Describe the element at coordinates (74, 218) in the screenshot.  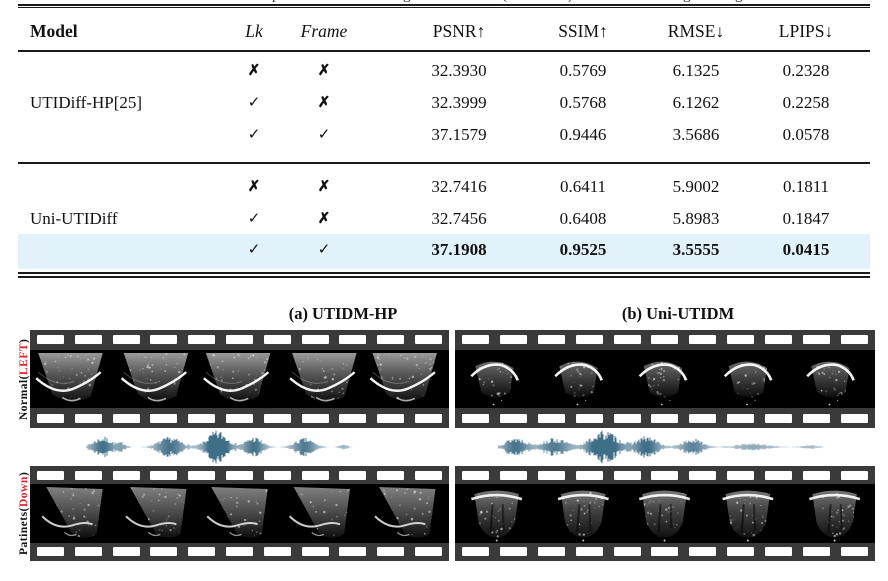
I see `model-name: Uni-UTIDiff` at that location.